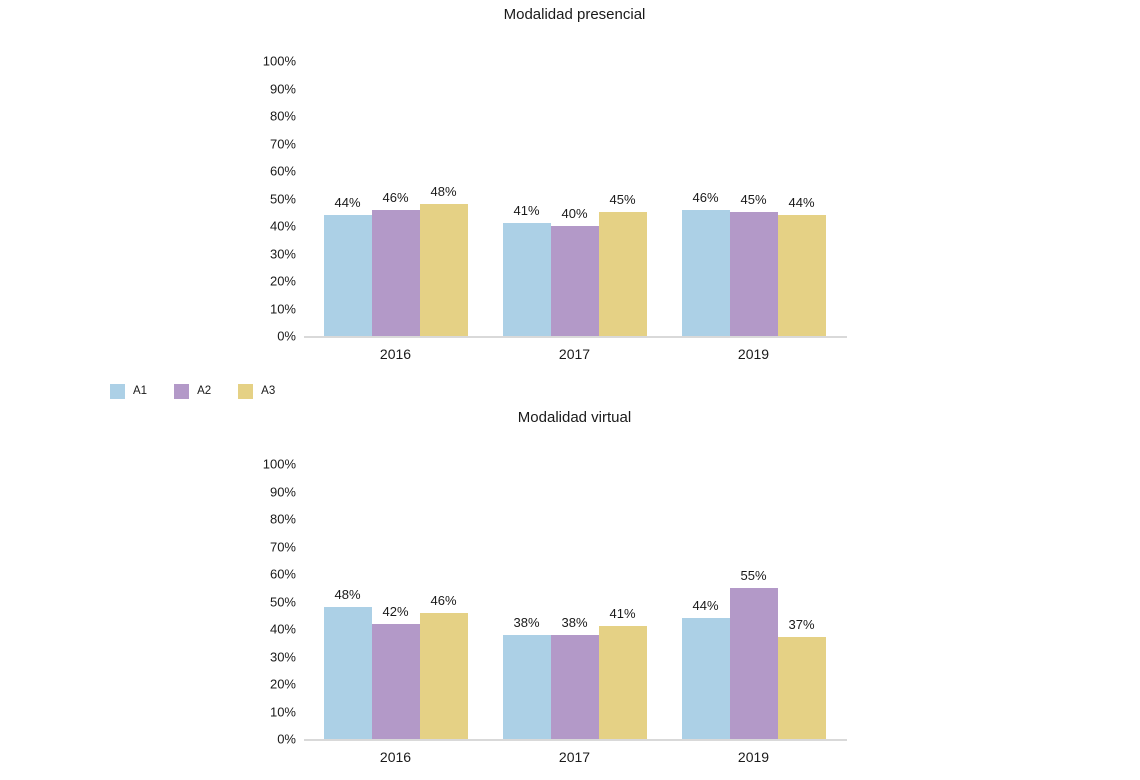  What do you see at coordinates (395, 611) in the screenshot?
I see `bar-value-label: 42%` at bounding box center [395, 611].